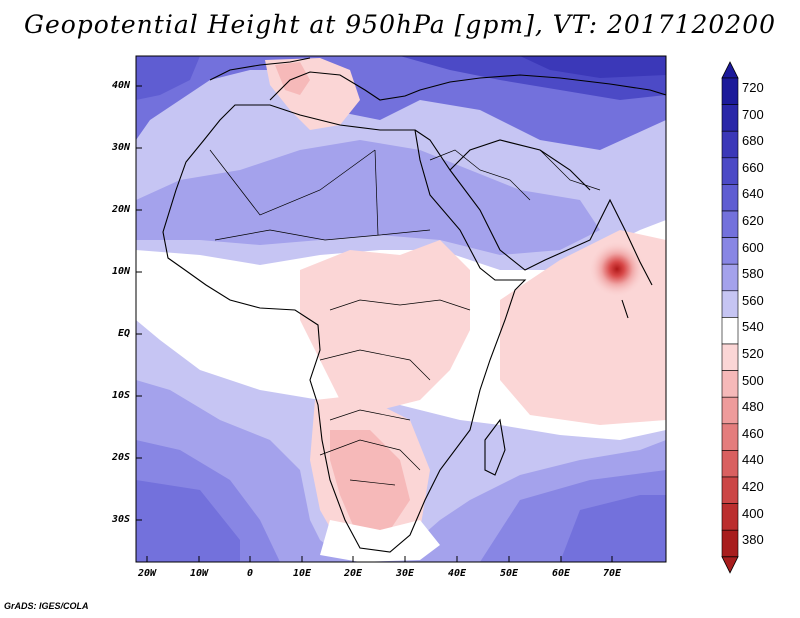  What do you see at coordinates (753, 486) in the screenshot?
I see `colorbar-level-label: 420` at bounding box center [753, 486].